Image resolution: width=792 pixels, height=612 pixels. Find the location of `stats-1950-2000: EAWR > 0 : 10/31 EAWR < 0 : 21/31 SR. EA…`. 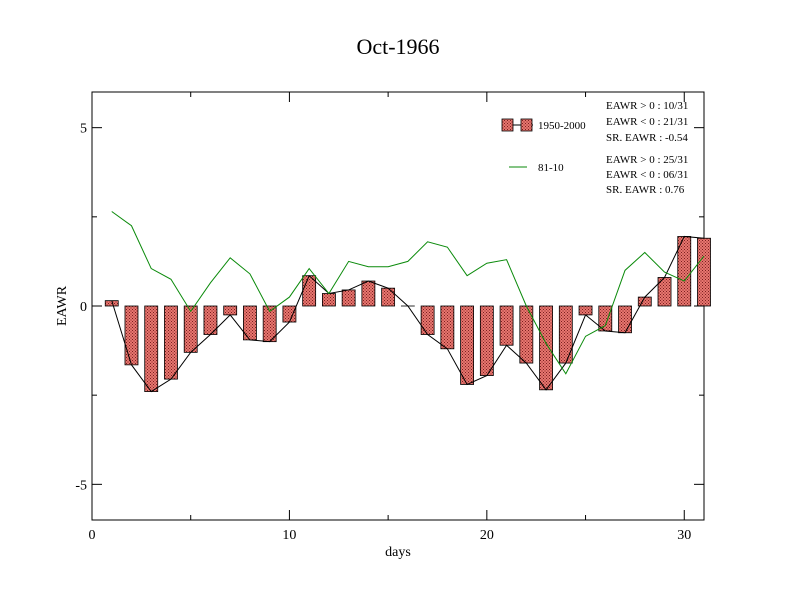

stats-1950-2000: EAWR > 0 : 10/31 EAWR < 0 : 21/31 SR. EA… is located at coordinates (647, 122).